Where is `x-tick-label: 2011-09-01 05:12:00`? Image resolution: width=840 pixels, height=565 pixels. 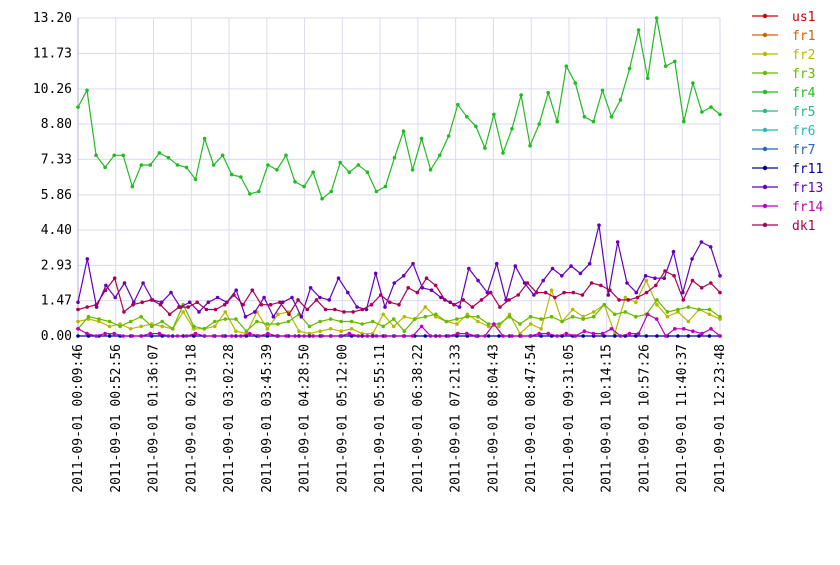
x-tick-label: 2011-09-01 05:12:00 is located at coordinates (342, 418).